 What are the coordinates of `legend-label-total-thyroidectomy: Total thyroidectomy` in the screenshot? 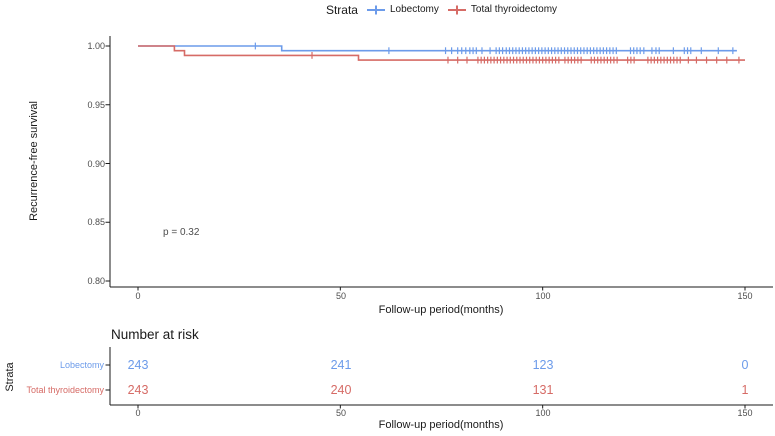 It's located at (514, 9).